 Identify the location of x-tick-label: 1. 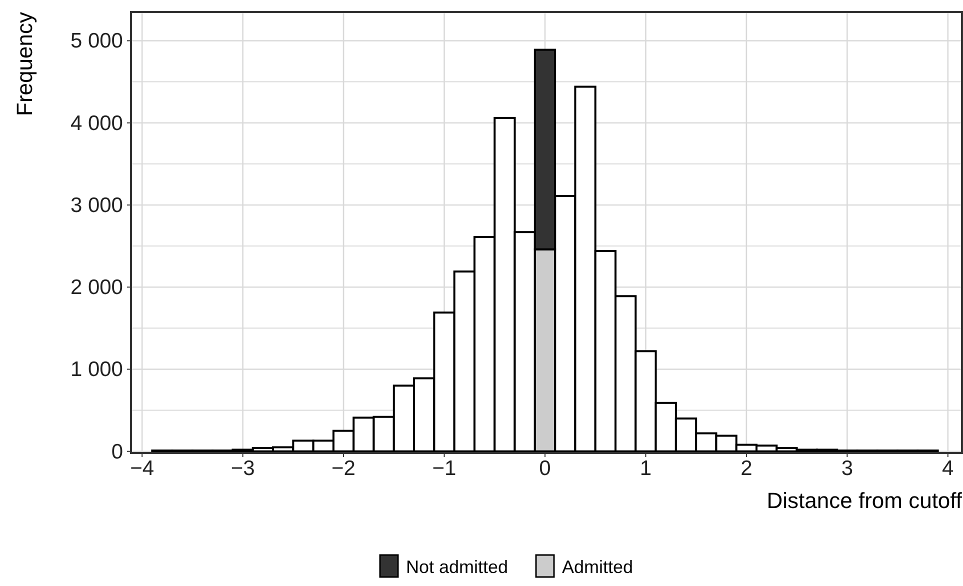
(646, 468).